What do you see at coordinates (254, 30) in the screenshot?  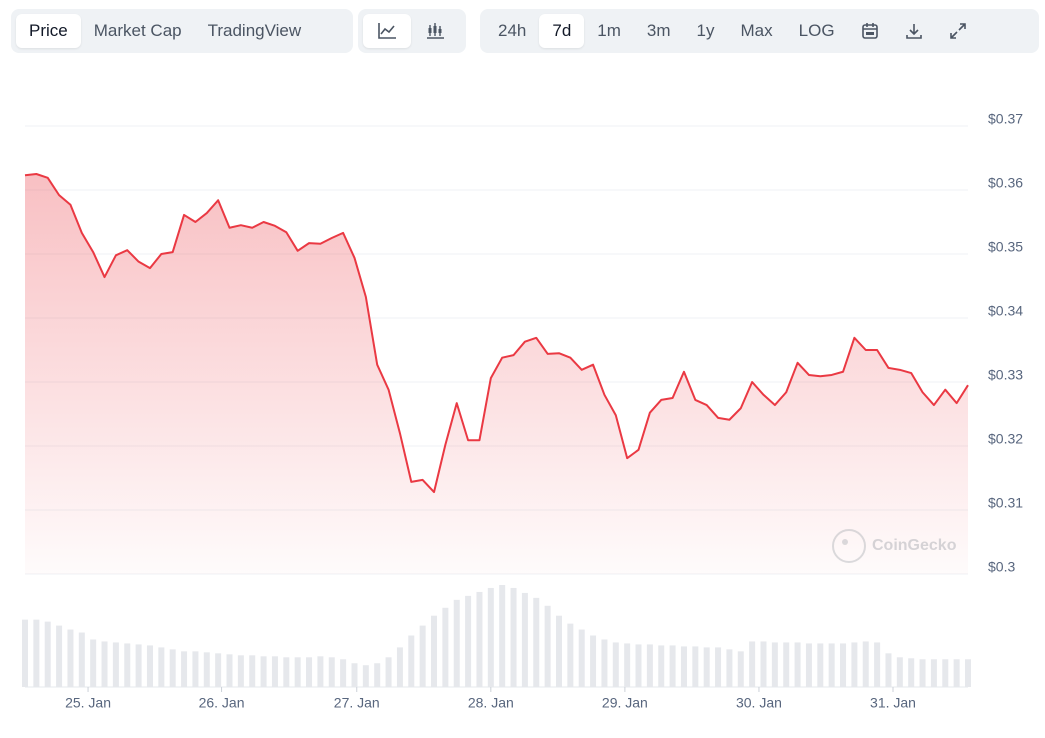 I see `tab: TradingView` at bounding box center [254, 30].